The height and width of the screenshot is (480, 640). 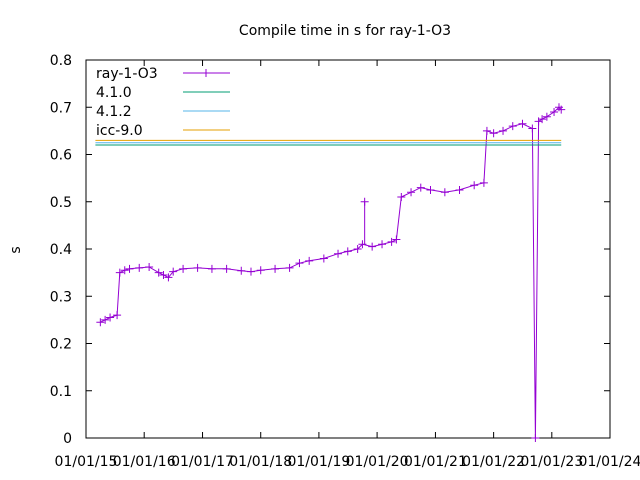 What do you see at coordinates (202, 462) in the screenshot?
I see `x-tick-label: 01/01/17` at bounding box center [202, 462].